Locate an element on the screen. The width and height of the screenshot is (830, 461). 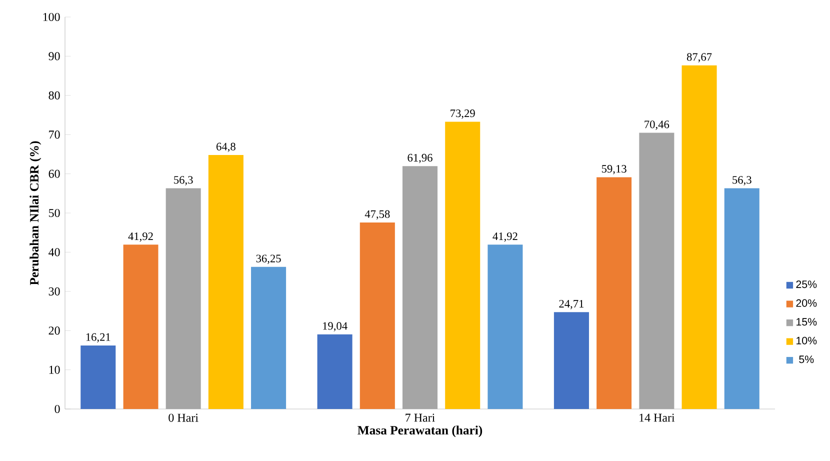
legend-label: 20% is located at coordinates (806, 303).